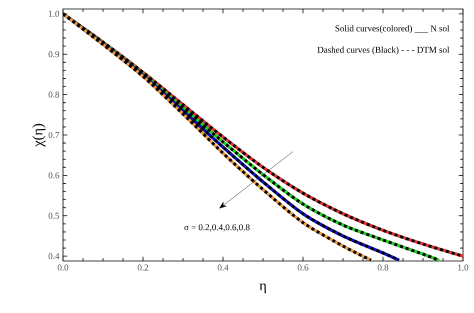 The width and height of the screenshot is (474, 313). I want to click on x-tick-label: 1.0, so click(463, 267).